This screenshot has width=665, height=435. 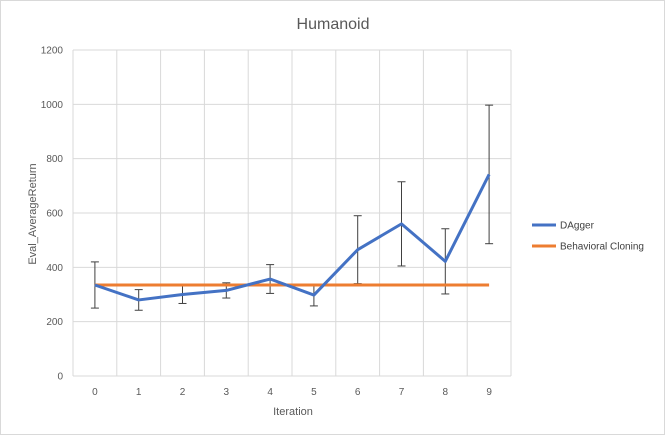 I want to click on x-tick-label: 3, so click(x=227, y=392).